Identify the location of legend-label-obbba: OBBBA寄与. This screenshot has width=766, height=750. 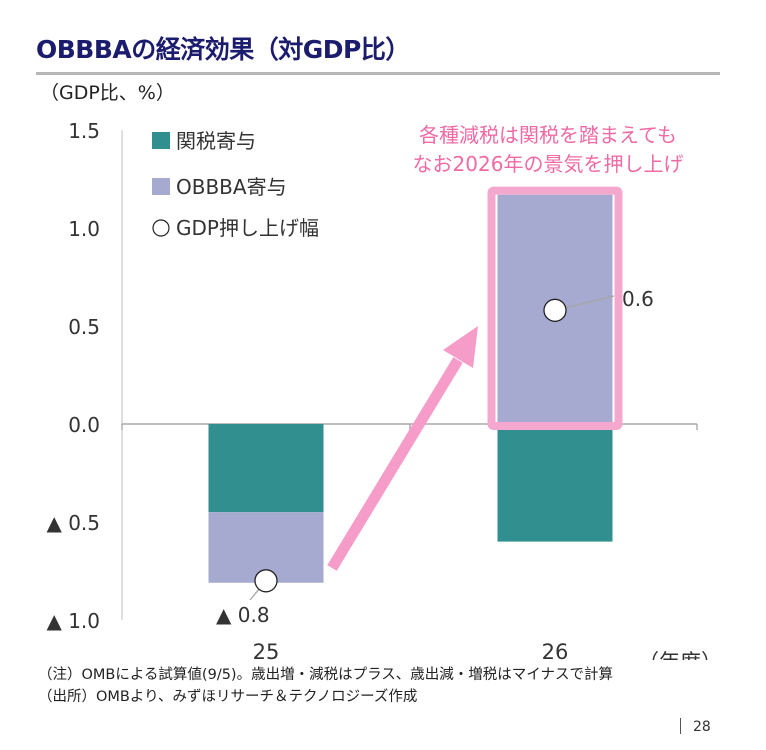
(231, 187).